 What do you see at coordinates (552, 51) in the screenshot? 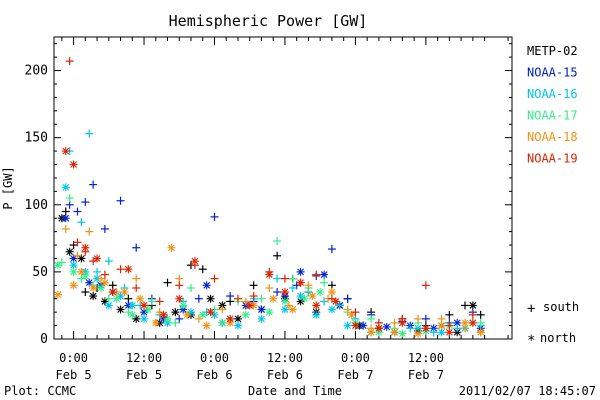
I see `legend-entry: METP-02` at bounding box center [552, 51].